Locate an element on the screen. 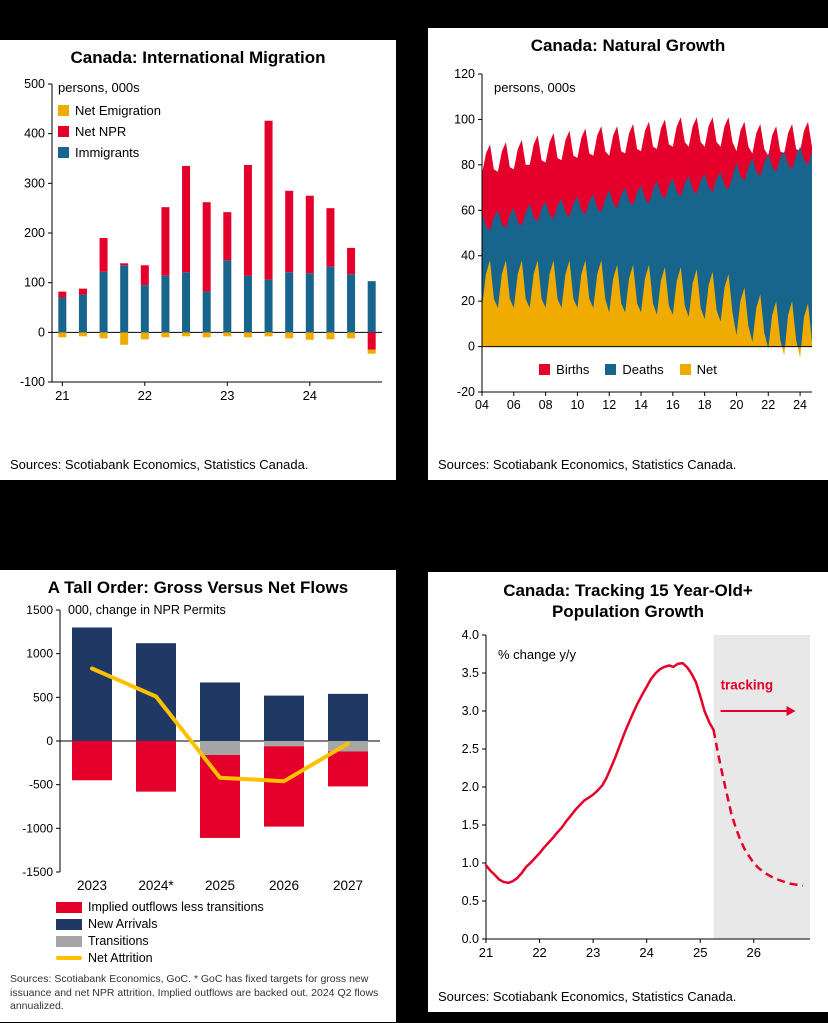 The width and height of the screenshot is (828, 1023). svg-text: 2023 is located at coordinates (92, 885).